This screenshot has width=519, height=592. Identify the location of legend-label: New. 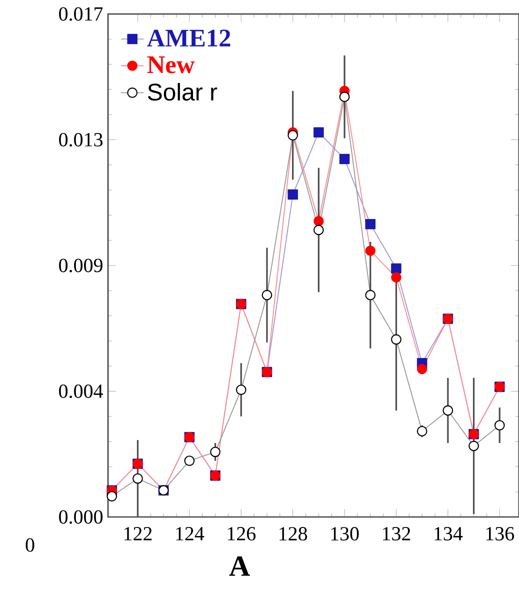
(171, 65).